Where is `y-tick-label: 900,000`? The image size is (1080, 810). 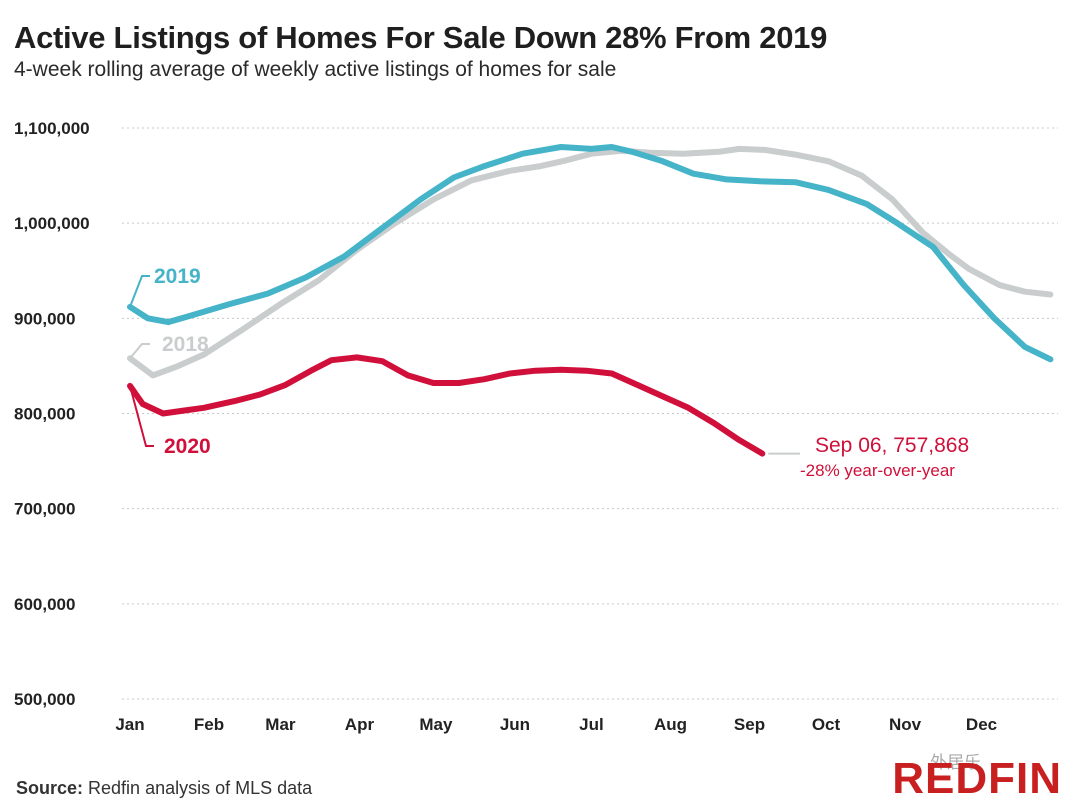 y-tick-label: 900,000 is located at coordinates (44, 318).